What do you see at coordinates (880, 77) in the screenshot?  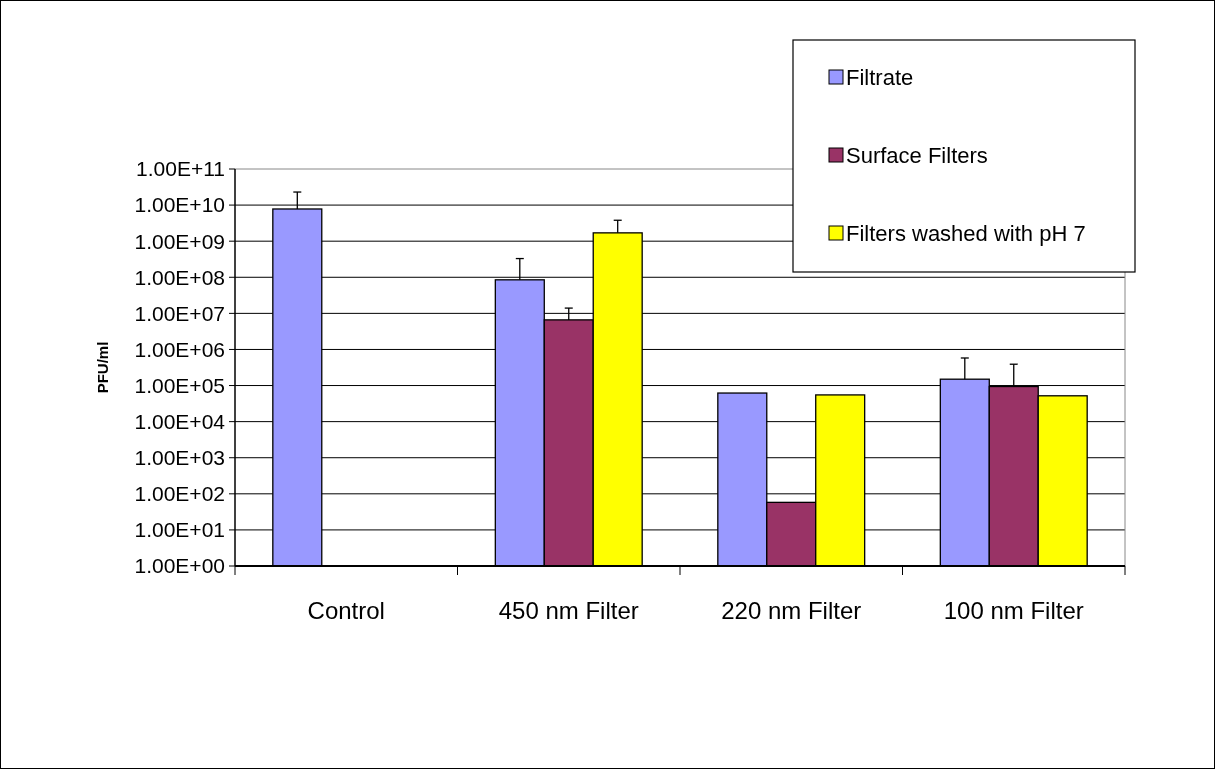 I see `legend-label: Filtrate` at bounding box center [880, 77].